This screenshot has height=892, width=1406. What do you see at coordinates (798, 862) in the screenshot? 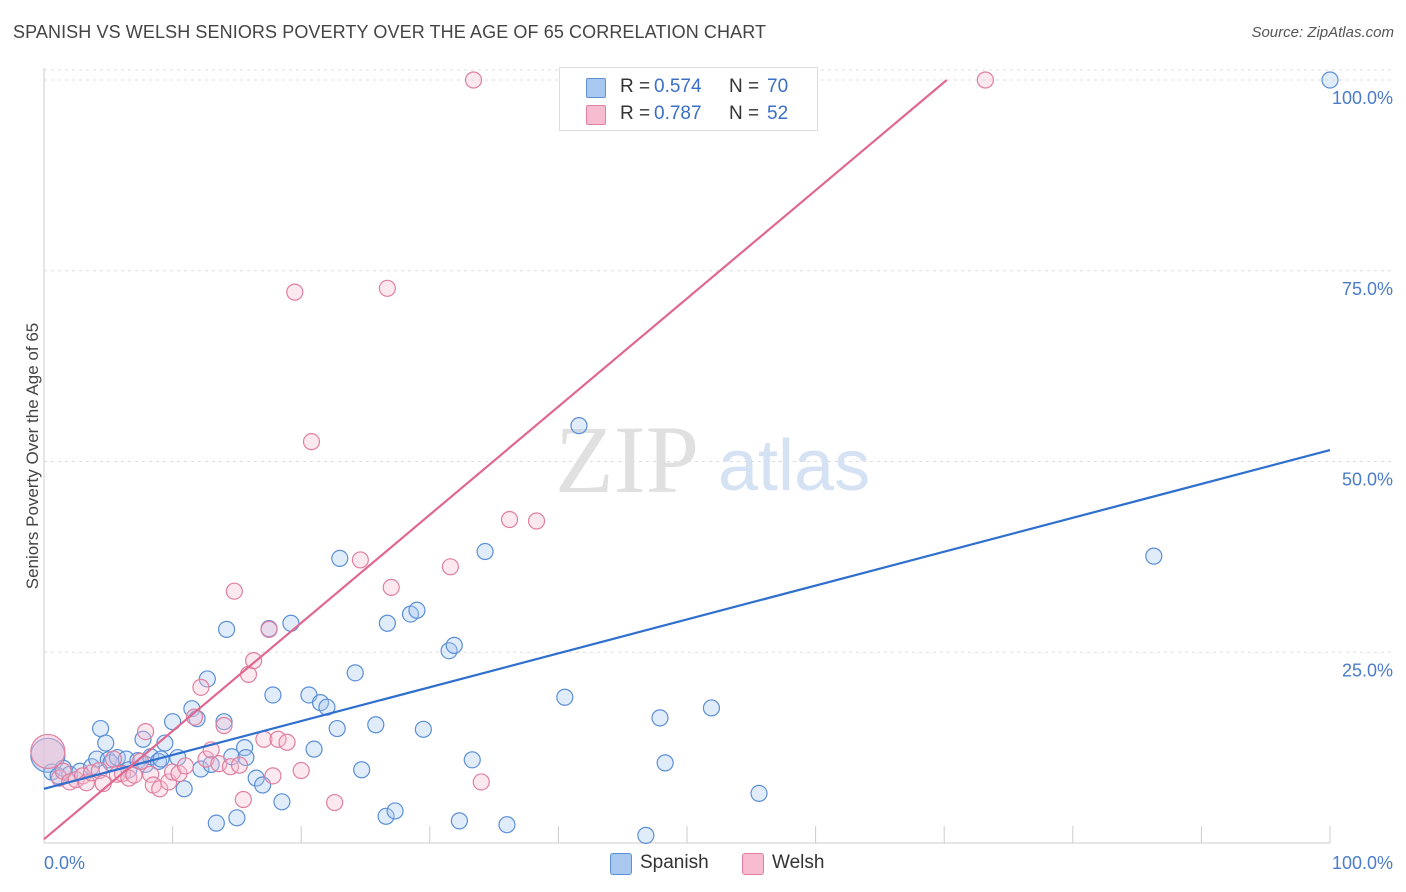
I see `welsh-legend-label: Welsh` at bounding box center [798, 862].